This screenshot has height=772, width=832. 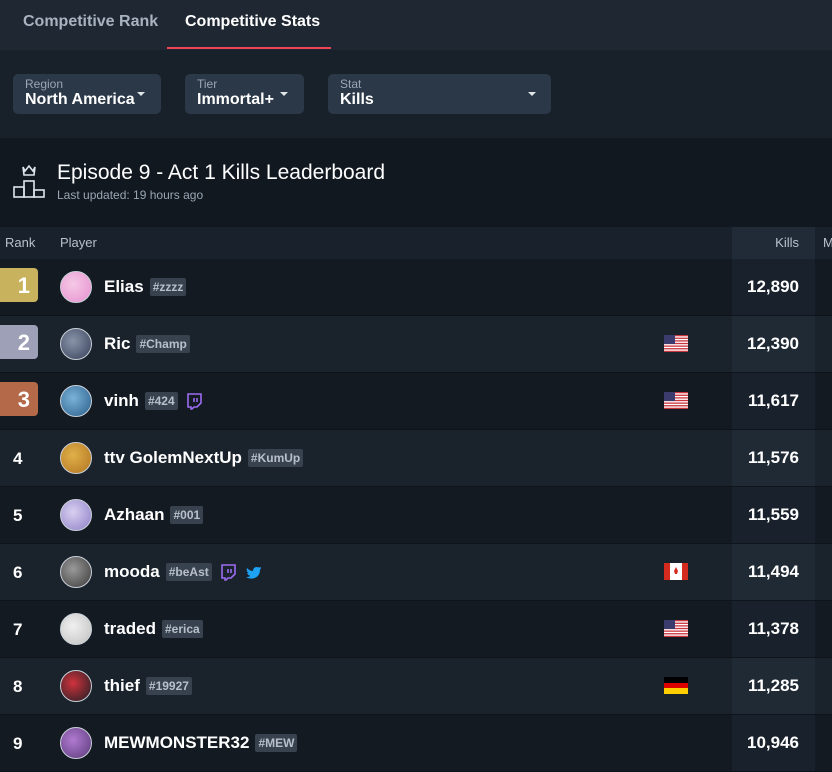 What do you see at coordinates (145, 287) in the screenshot?
I see `player: Elias #zzzz` at bounding box center [145, 287].